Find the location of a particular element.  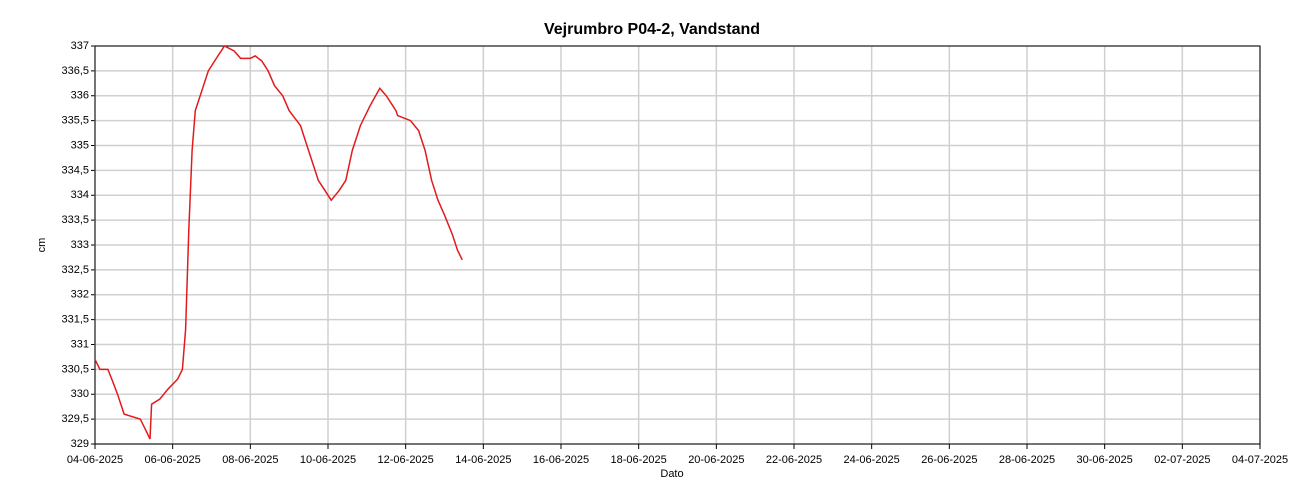

x-tick-label: 22-06-2025 is located at coordinates (794, 460).